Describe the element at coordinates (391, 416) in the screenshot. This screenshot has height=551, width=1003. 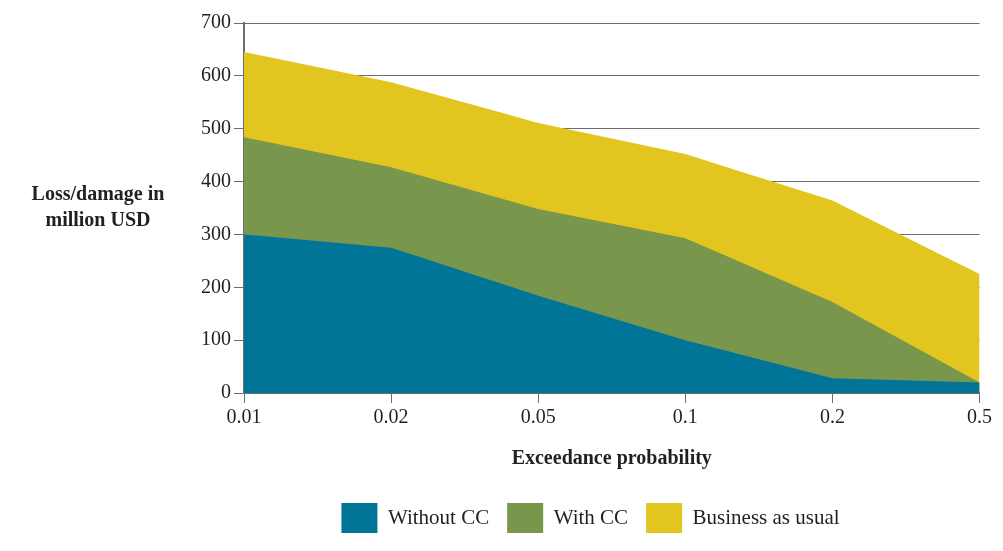
I see `x-tick-label: 0.02` at that location.